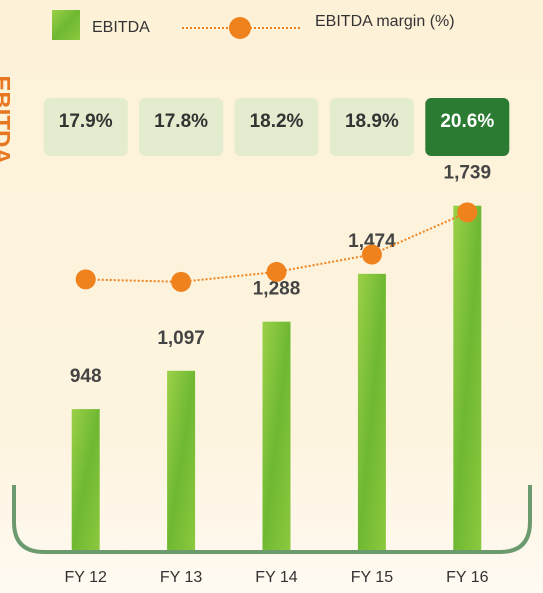  What do you see at coordinates (276, 577) in the screenshot?
I see `x-tick-label: FY 14` at bounding box center [276, 577].